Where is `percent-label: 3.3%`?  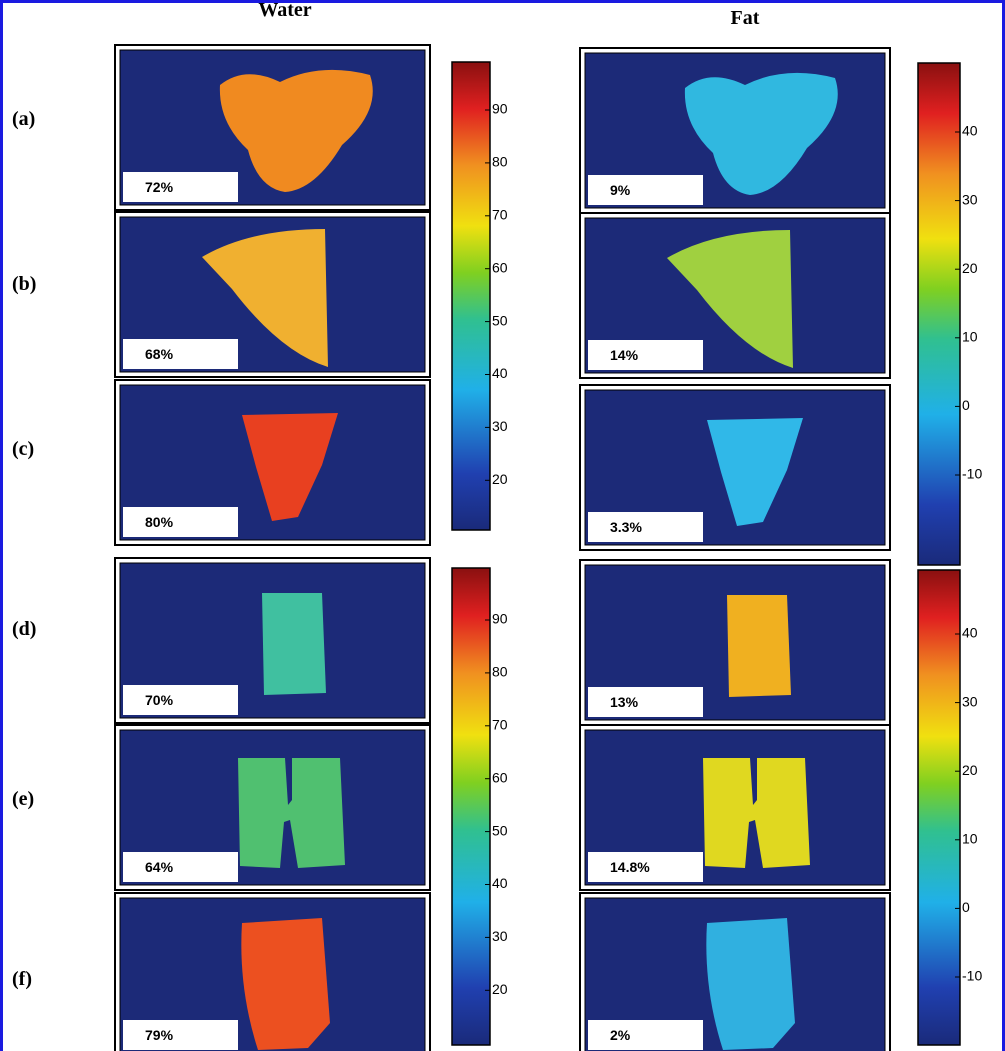 percent-label: 3.3% is located at coordinates (626, 527).